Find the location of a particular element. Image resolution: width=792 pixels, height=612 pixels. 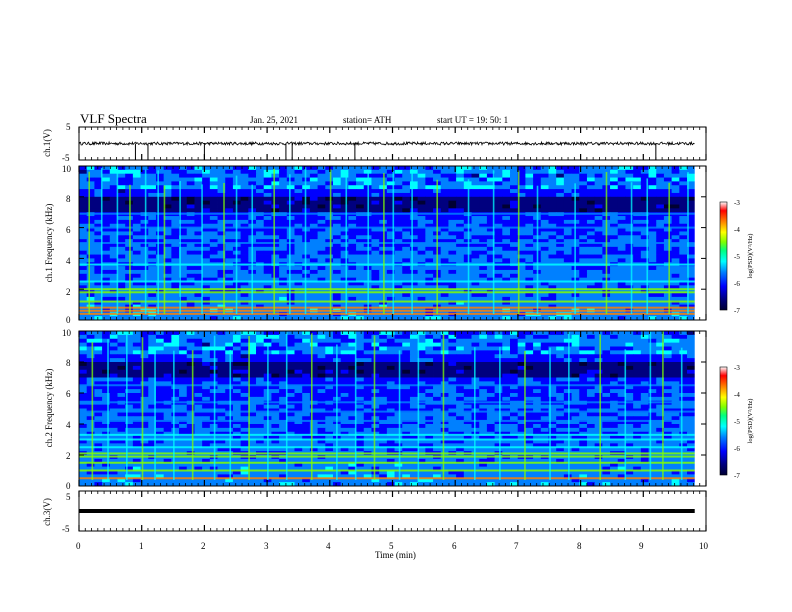

ch1-freq-tick-6: 6 is located at coordinates (68, 230).